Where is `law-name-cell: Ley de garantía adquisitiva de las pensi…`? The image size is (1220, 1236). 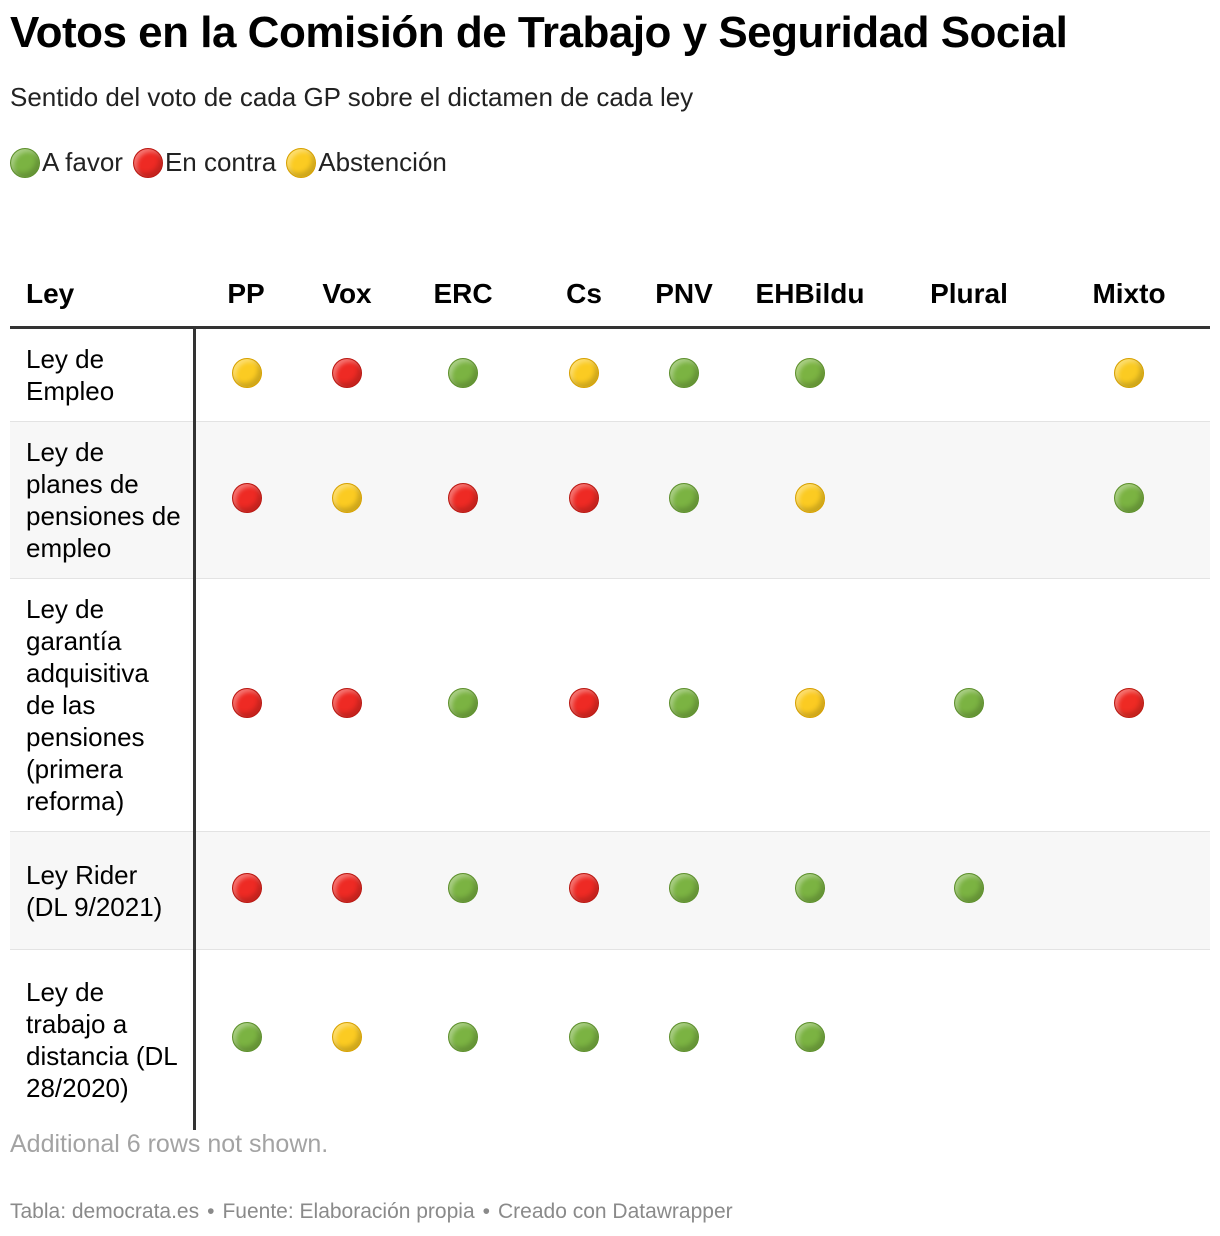 law-name-cell: Ley de garantía adquisitiva de las pensi… is located at coordinates (103, 705).